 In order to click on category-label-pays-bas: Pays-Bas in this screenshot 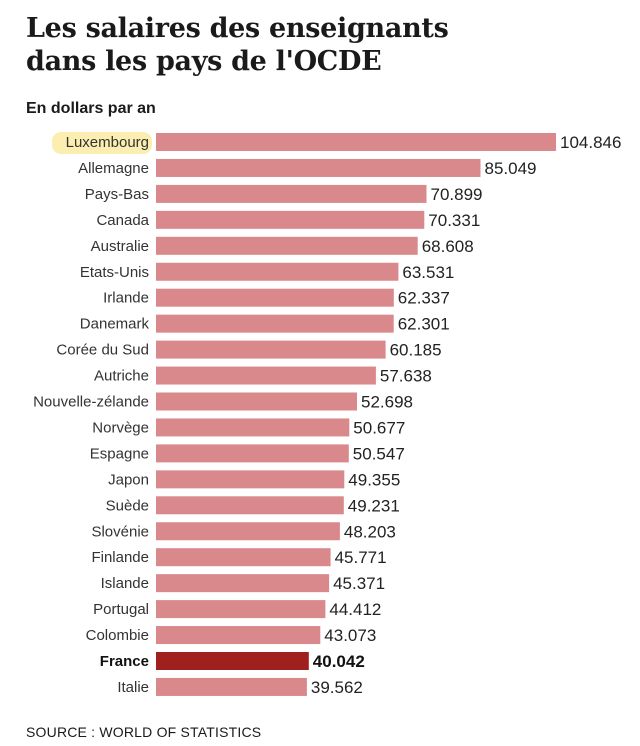, I will do `click(117, 194)`.